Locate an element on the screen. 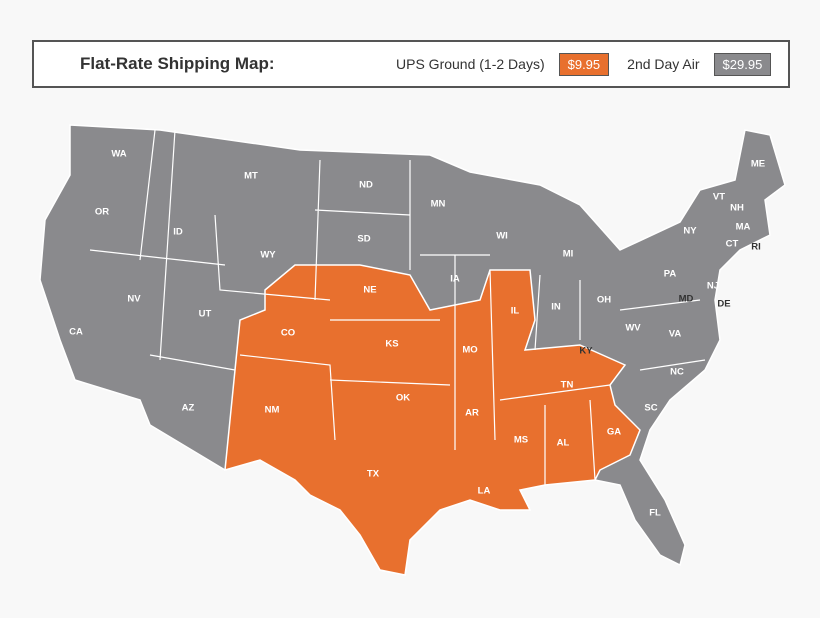  state-label: WI is located at coordinates (502, 236).